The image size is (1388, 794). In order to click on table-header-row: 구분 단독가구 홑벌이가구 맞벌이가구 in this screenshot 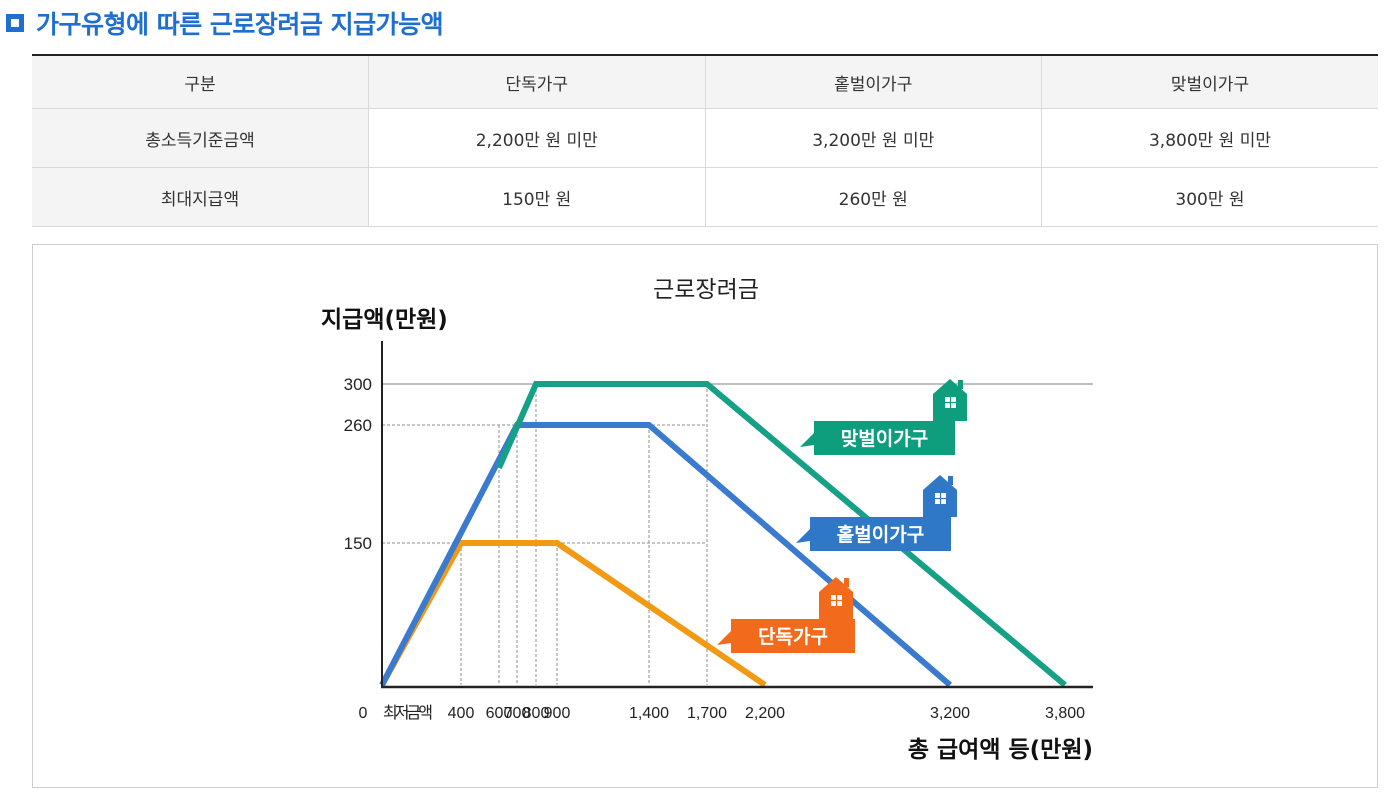, I will do `click(705, 82)`.